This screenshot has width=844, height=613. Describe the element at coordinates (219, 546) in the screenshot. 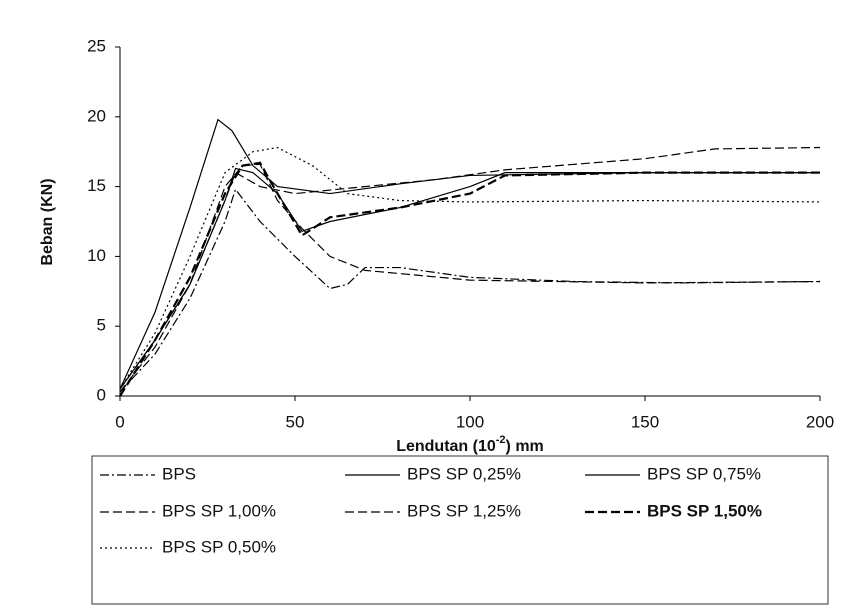

I see `legend-label: BPS SP 0,50%` at that location.